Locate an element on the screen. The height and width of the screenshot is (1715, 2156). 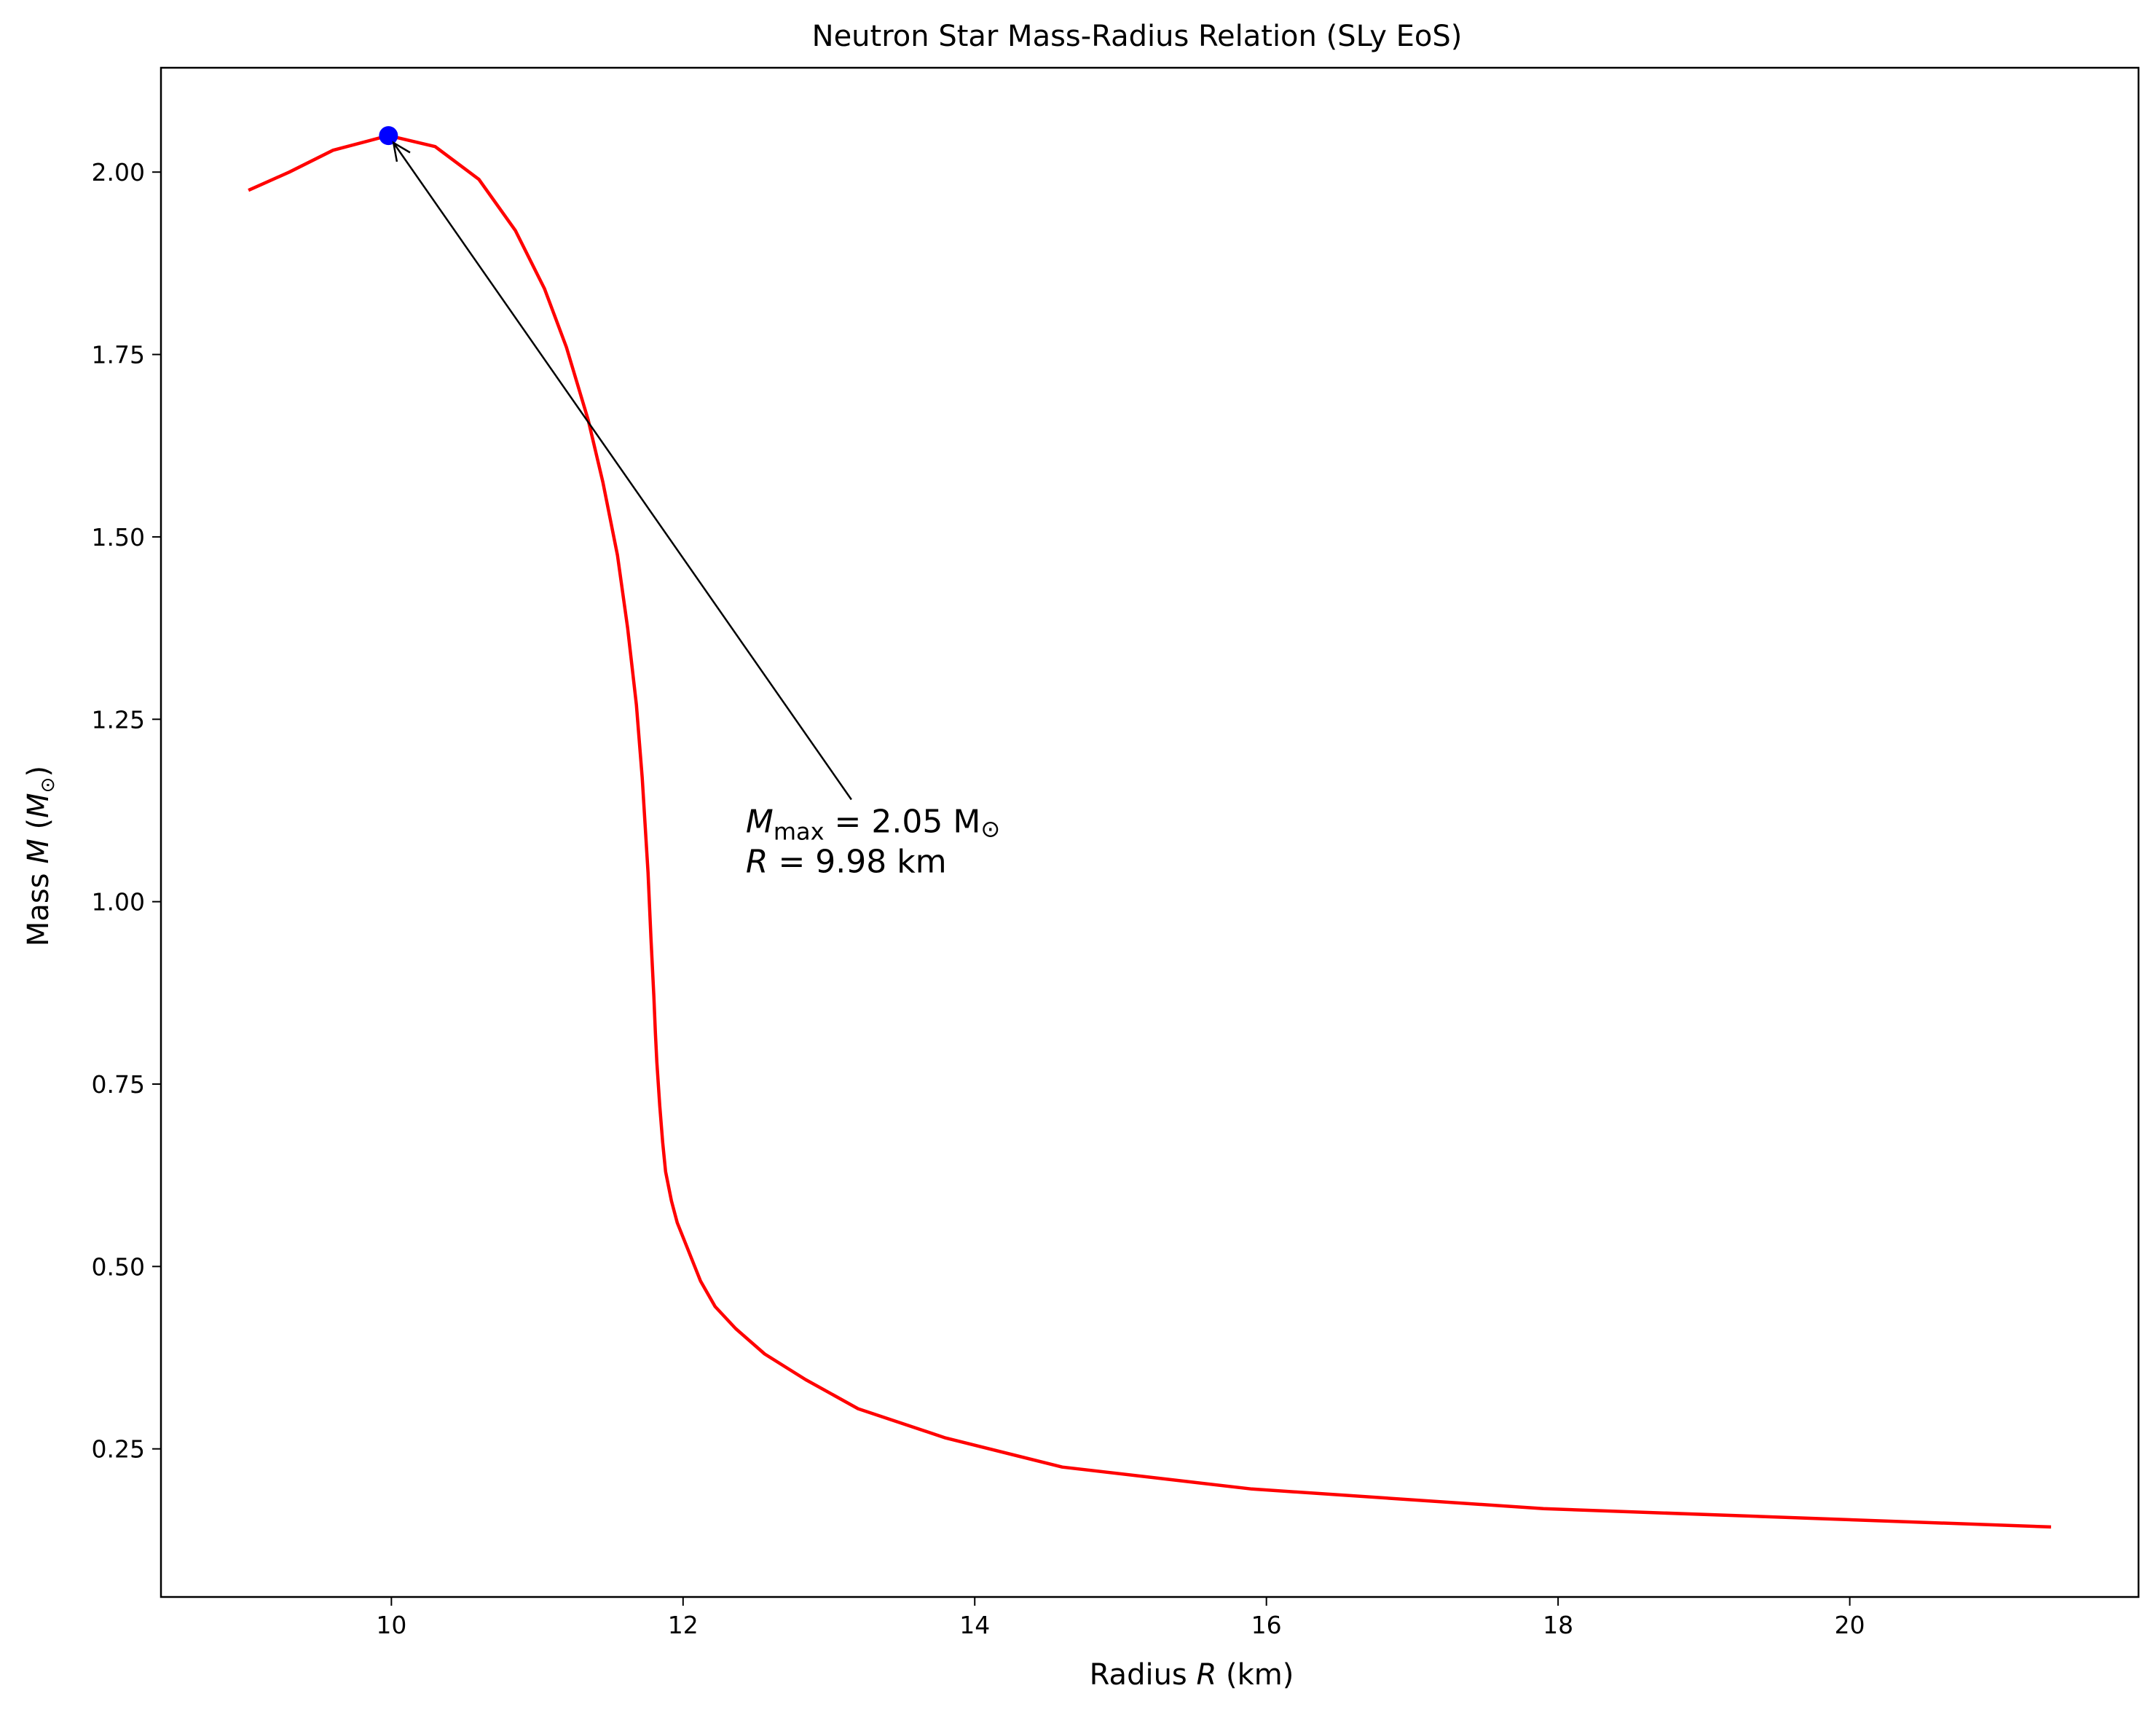
y-axis-label: Mass M (M⊙) is located at coordinates (40, 856).